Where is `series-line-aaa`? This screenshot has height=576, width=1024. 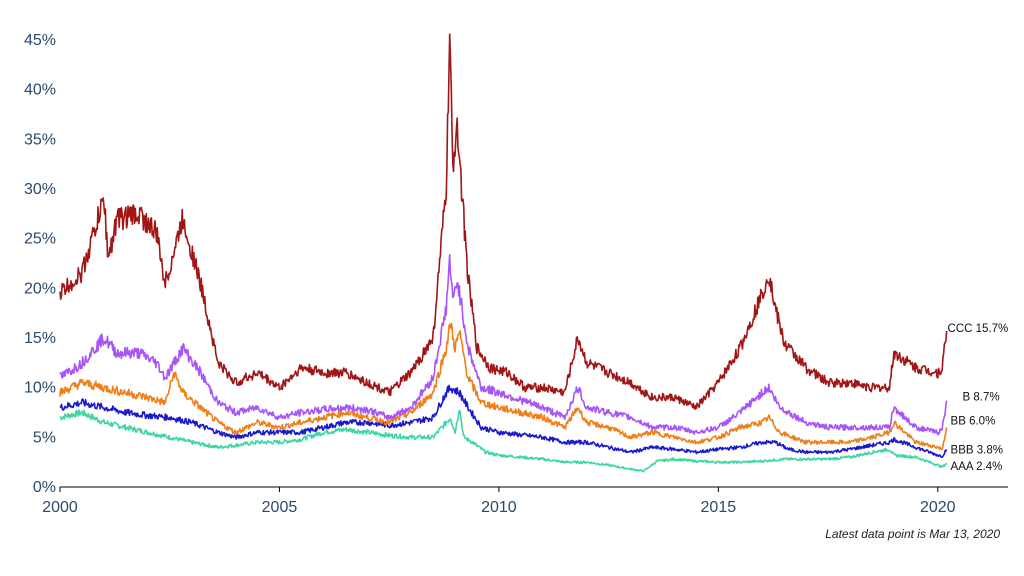
series-line-aaa is located at coordinates (503, 441).